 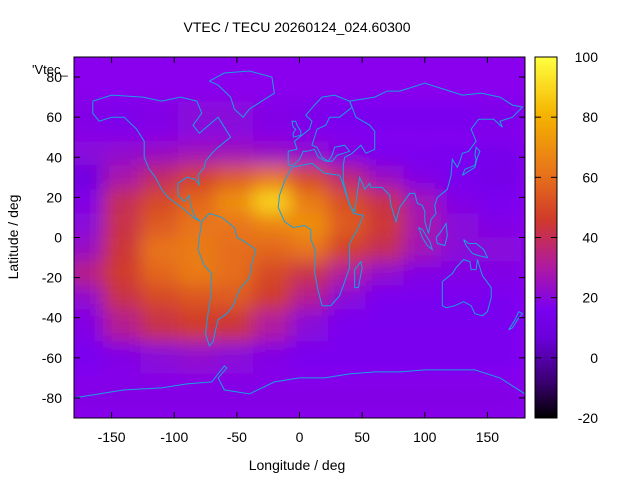 I want to click on y-tick-label: 20, so click(x=54, y=197).